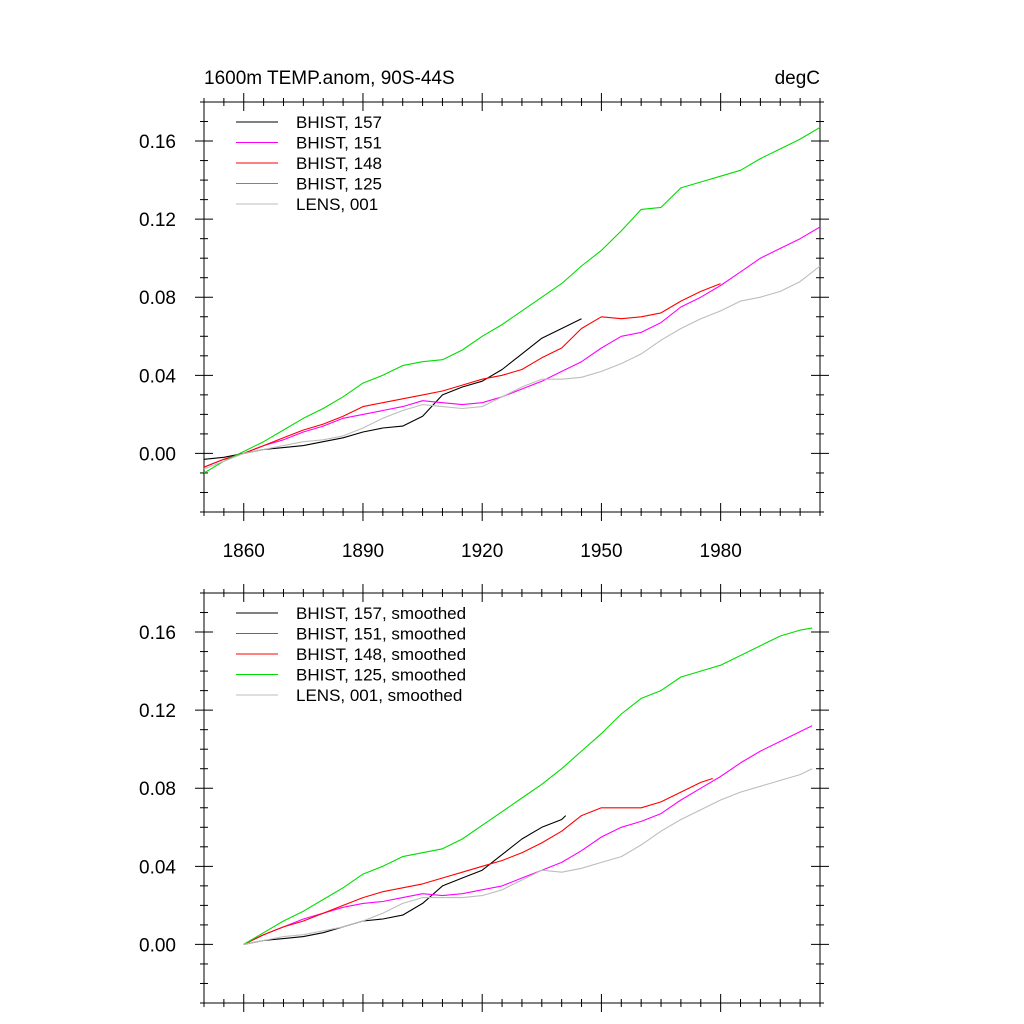 The width and height of the screenshot is (1024, 1024). What do you see at coordinates (339, 122) in the screenshot?
I see `legend-label-157: BHIST, 157` at bounding box center [339, 122].